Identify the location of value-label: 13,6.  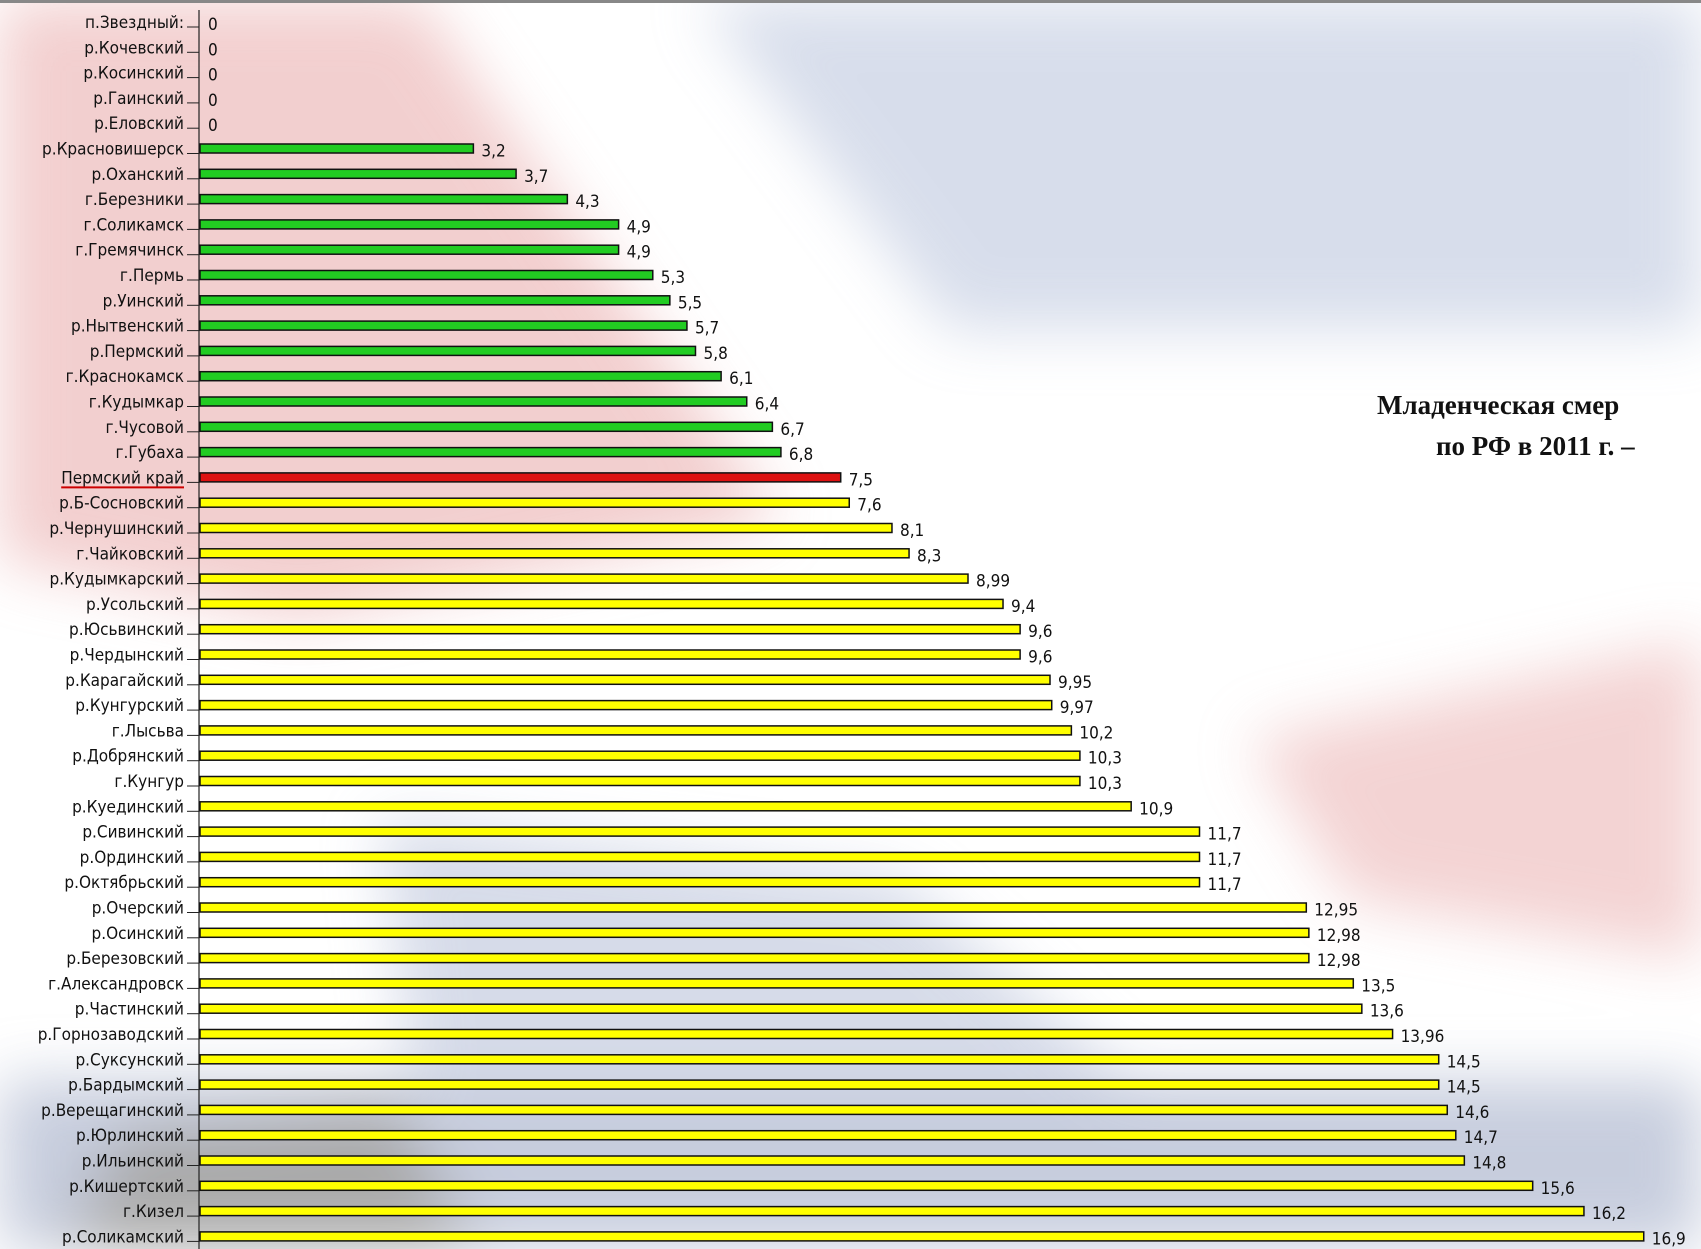
(1387, 1012).